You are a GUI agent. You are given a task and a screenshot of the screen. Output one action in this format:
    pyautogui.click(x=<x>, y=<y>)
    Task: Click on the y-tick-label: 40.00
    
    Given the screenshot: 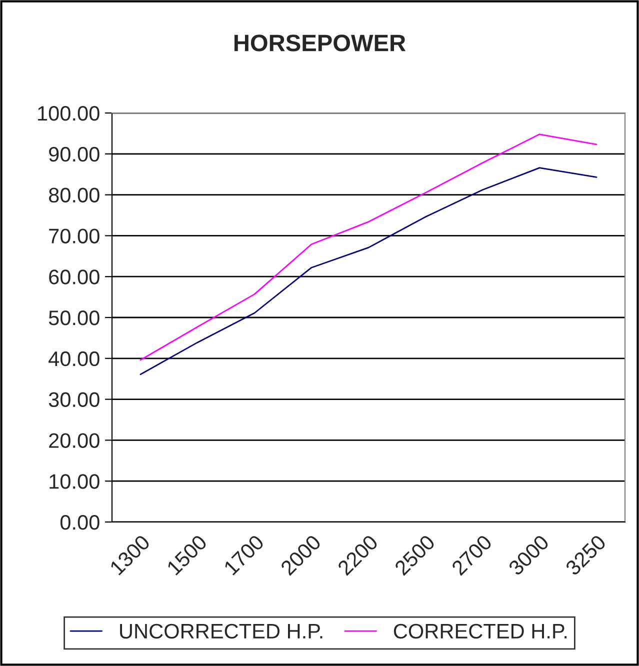 What is the action you would take?
    pyautogui.click(x=74, y=358)
    